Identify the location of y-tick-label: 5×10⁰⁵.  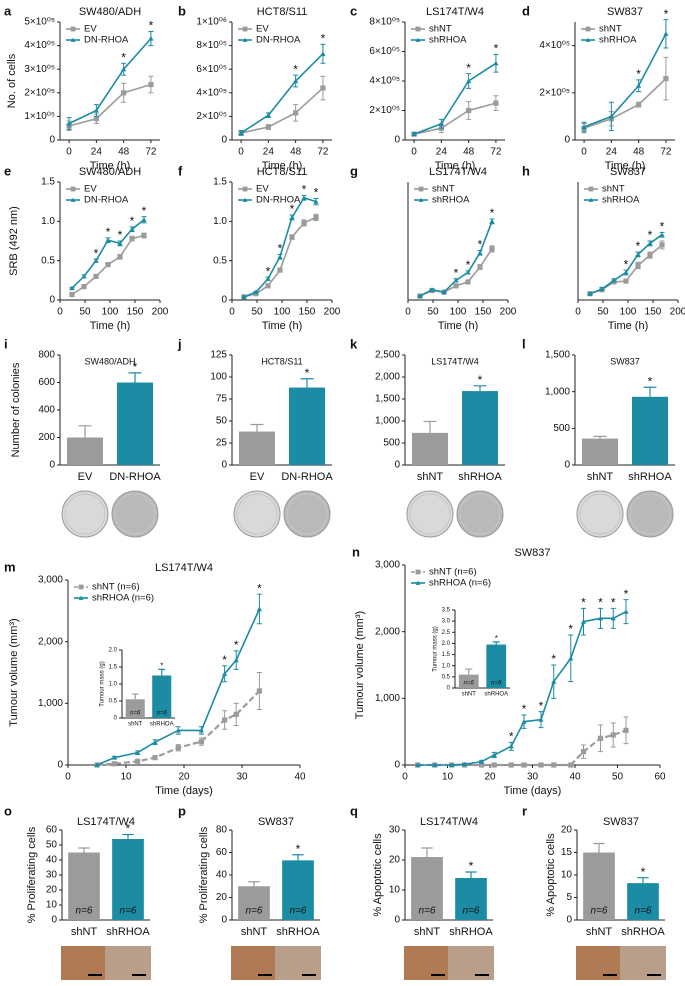
(39, 22).